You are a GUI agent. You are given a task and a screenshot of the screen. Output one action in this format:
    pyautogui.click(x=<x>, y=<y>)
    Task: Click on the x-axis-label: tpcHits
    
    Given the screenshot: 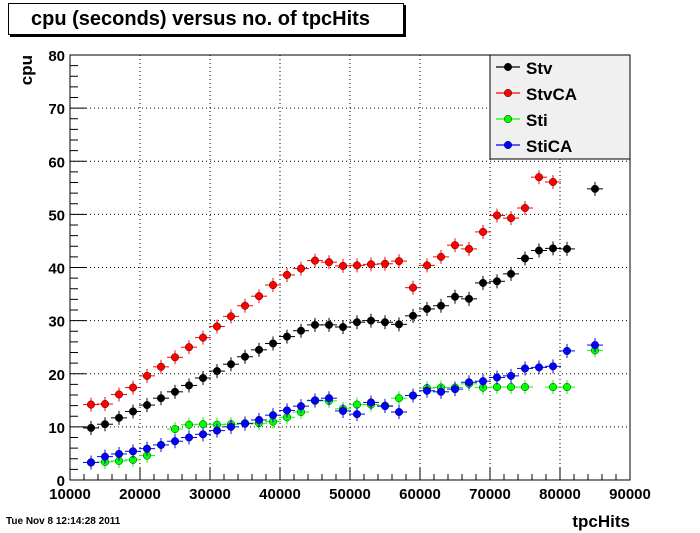 What is the action you would take?
    pyautogui.click(x=601, y=521)
    